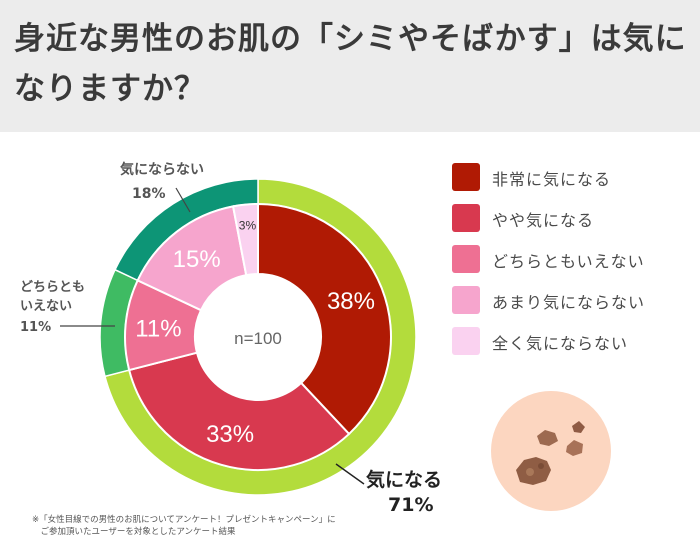 The height and width of the screenshot is (544, 700). What do you see at coordinates (158, 329) in the screenshot?
I see `slice-label-2: 11%` at bounding box center [158, 329].